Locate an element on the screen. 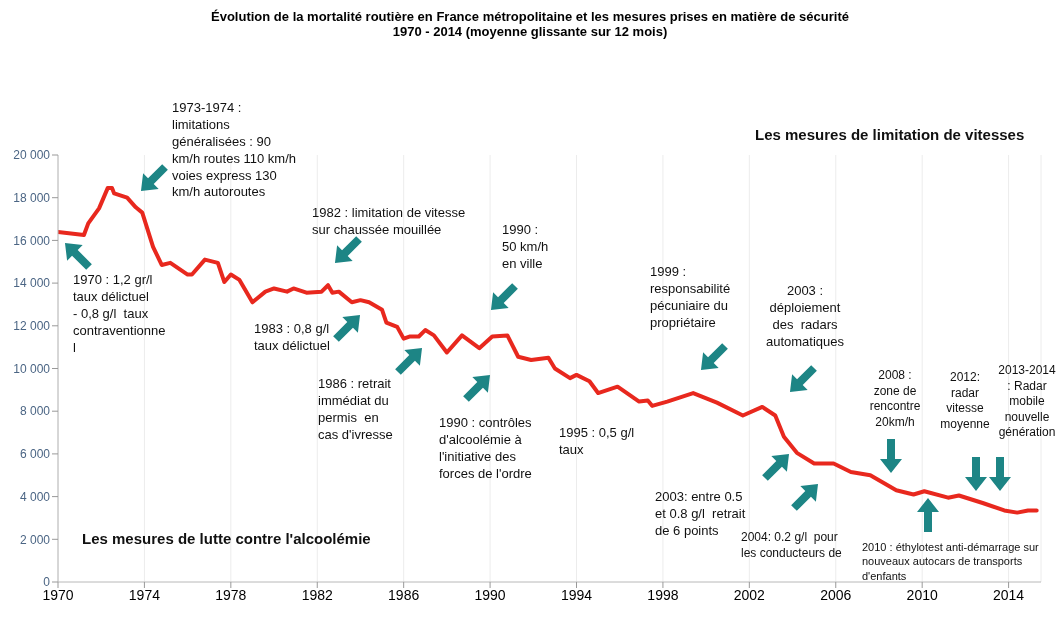  annotation: 1986 : retrait immédiat du permis en cas d'ivresse is located at coordinates (355, 410).